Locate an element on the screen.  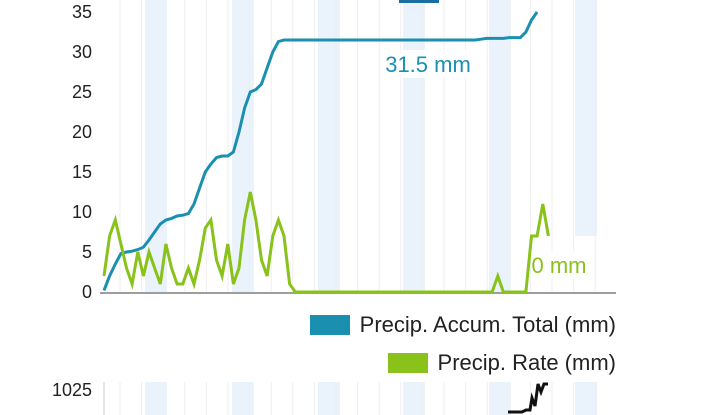
legend-item-accum: Precip. Accum. Total (mm) is located at coordinates (462, 325).